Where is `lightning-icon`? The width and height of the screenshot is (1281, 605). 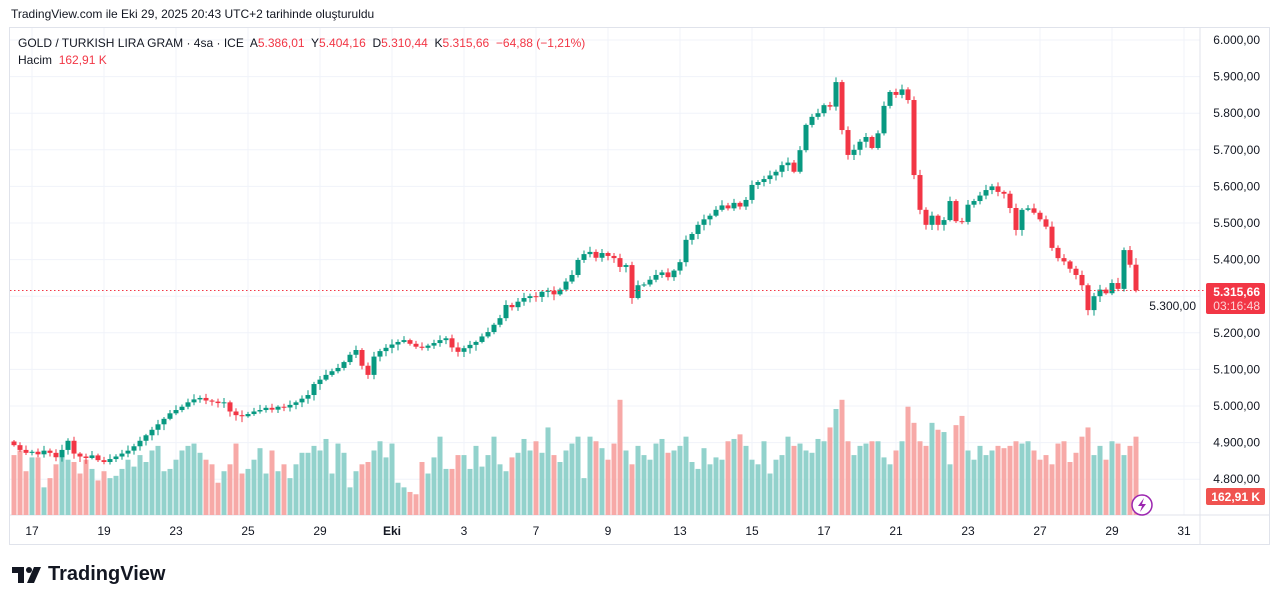 lightning-icon is located at coordinates (1142, 505).